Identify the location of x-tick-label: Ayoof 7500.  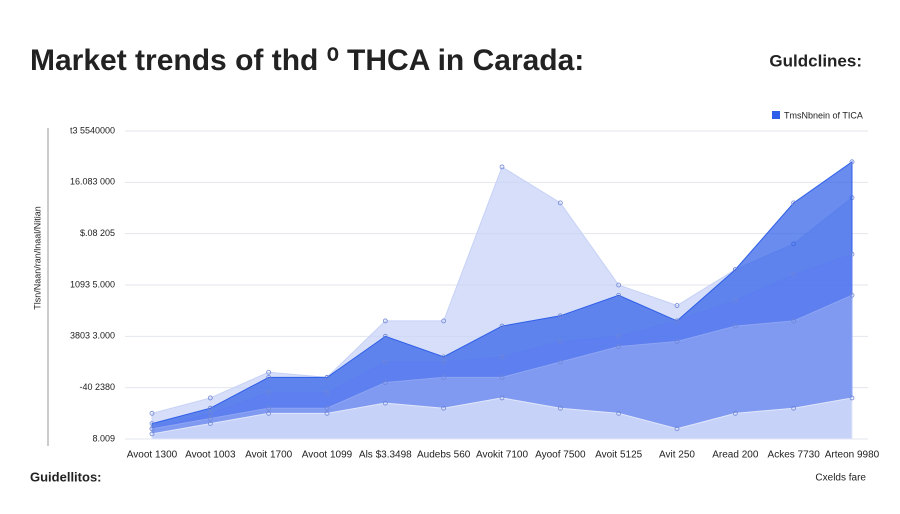
(560, 455).